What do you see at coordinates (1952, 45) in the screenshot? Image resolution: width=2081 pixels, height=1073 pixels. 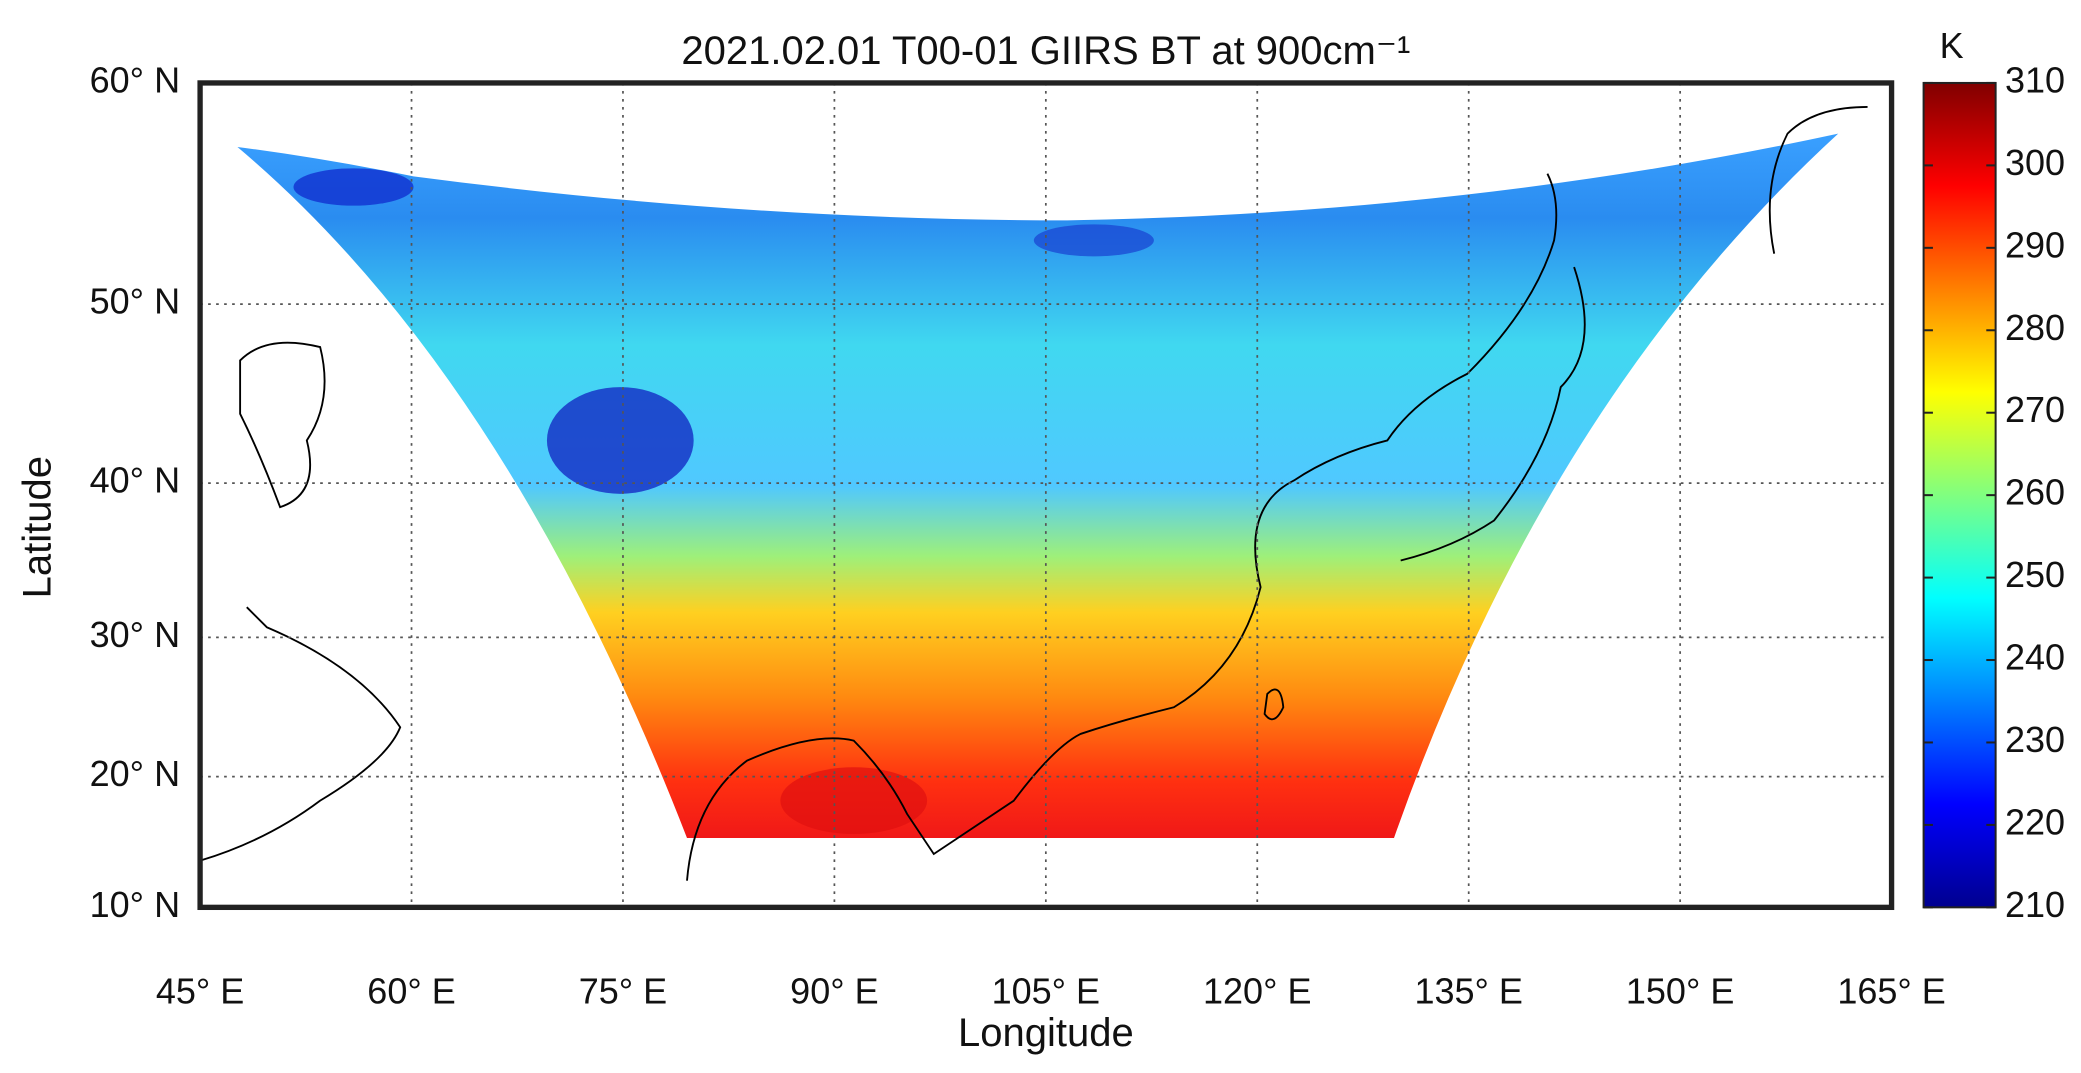 I see `colorbar-label: K` at bounding box center [1952, 45].